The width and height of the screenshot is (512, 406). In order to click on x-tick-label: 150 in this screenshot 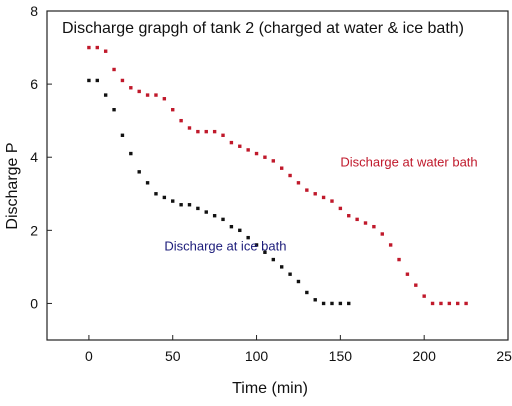, I will do `click(341, 356)`.